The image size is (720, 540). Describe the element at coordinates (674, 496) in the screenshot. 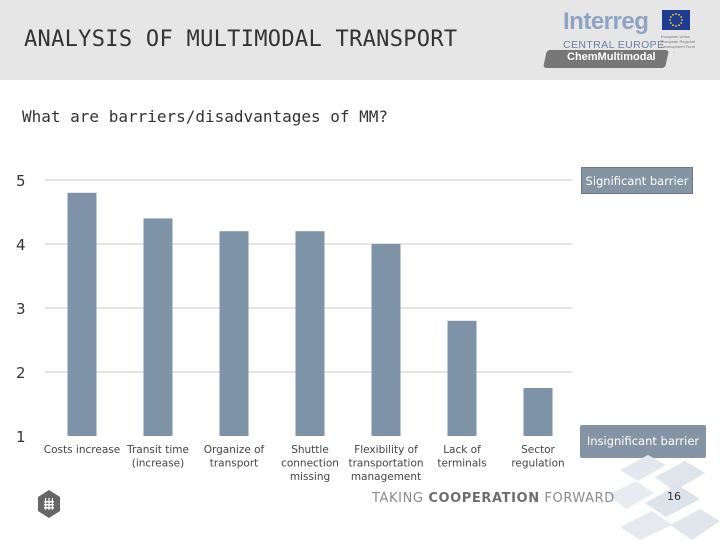

I see `page-number: 16` at that location.